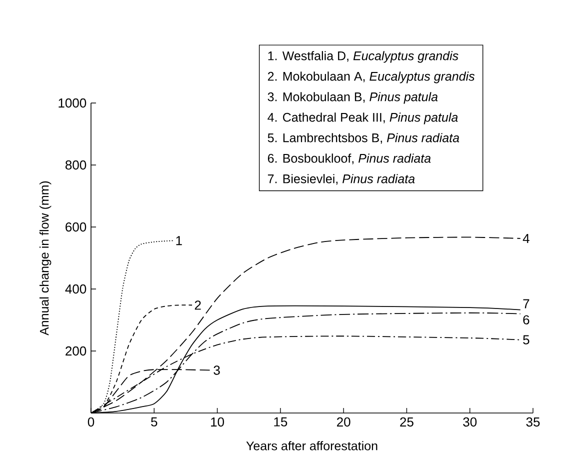  I want to click on y-tick-label: 600, so click(76, 227).